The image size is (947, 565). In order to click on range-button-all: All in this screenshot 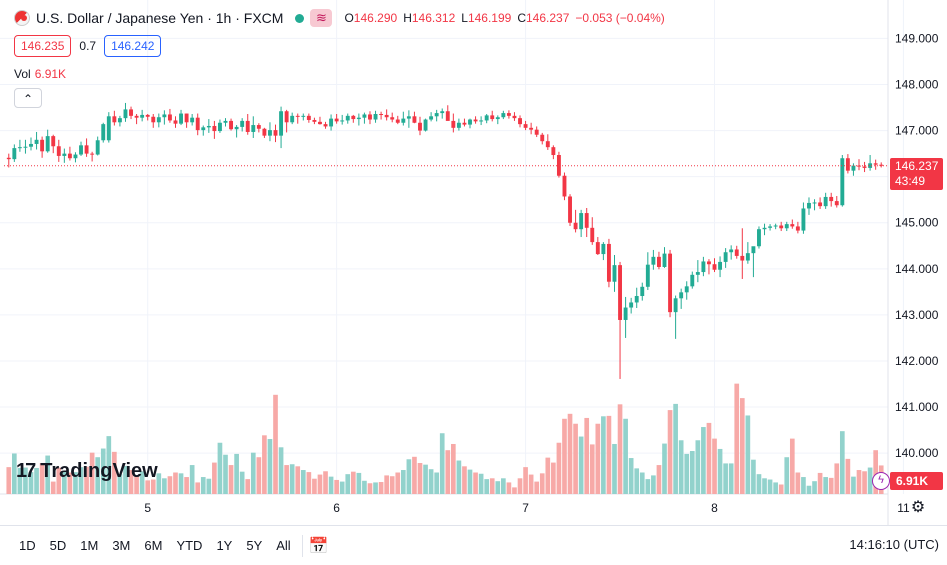, I will do `click(283, 545)`.